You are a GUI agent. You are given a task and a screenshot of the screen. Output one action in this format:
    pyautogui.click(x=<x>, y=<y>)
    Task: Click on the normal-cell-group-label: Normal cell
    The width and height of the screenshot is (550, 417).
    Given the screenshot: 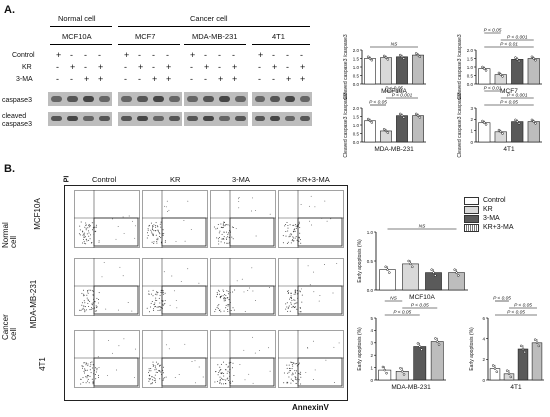 What is the action you would take?
    pyautogui.click(x=9, y=235)
    